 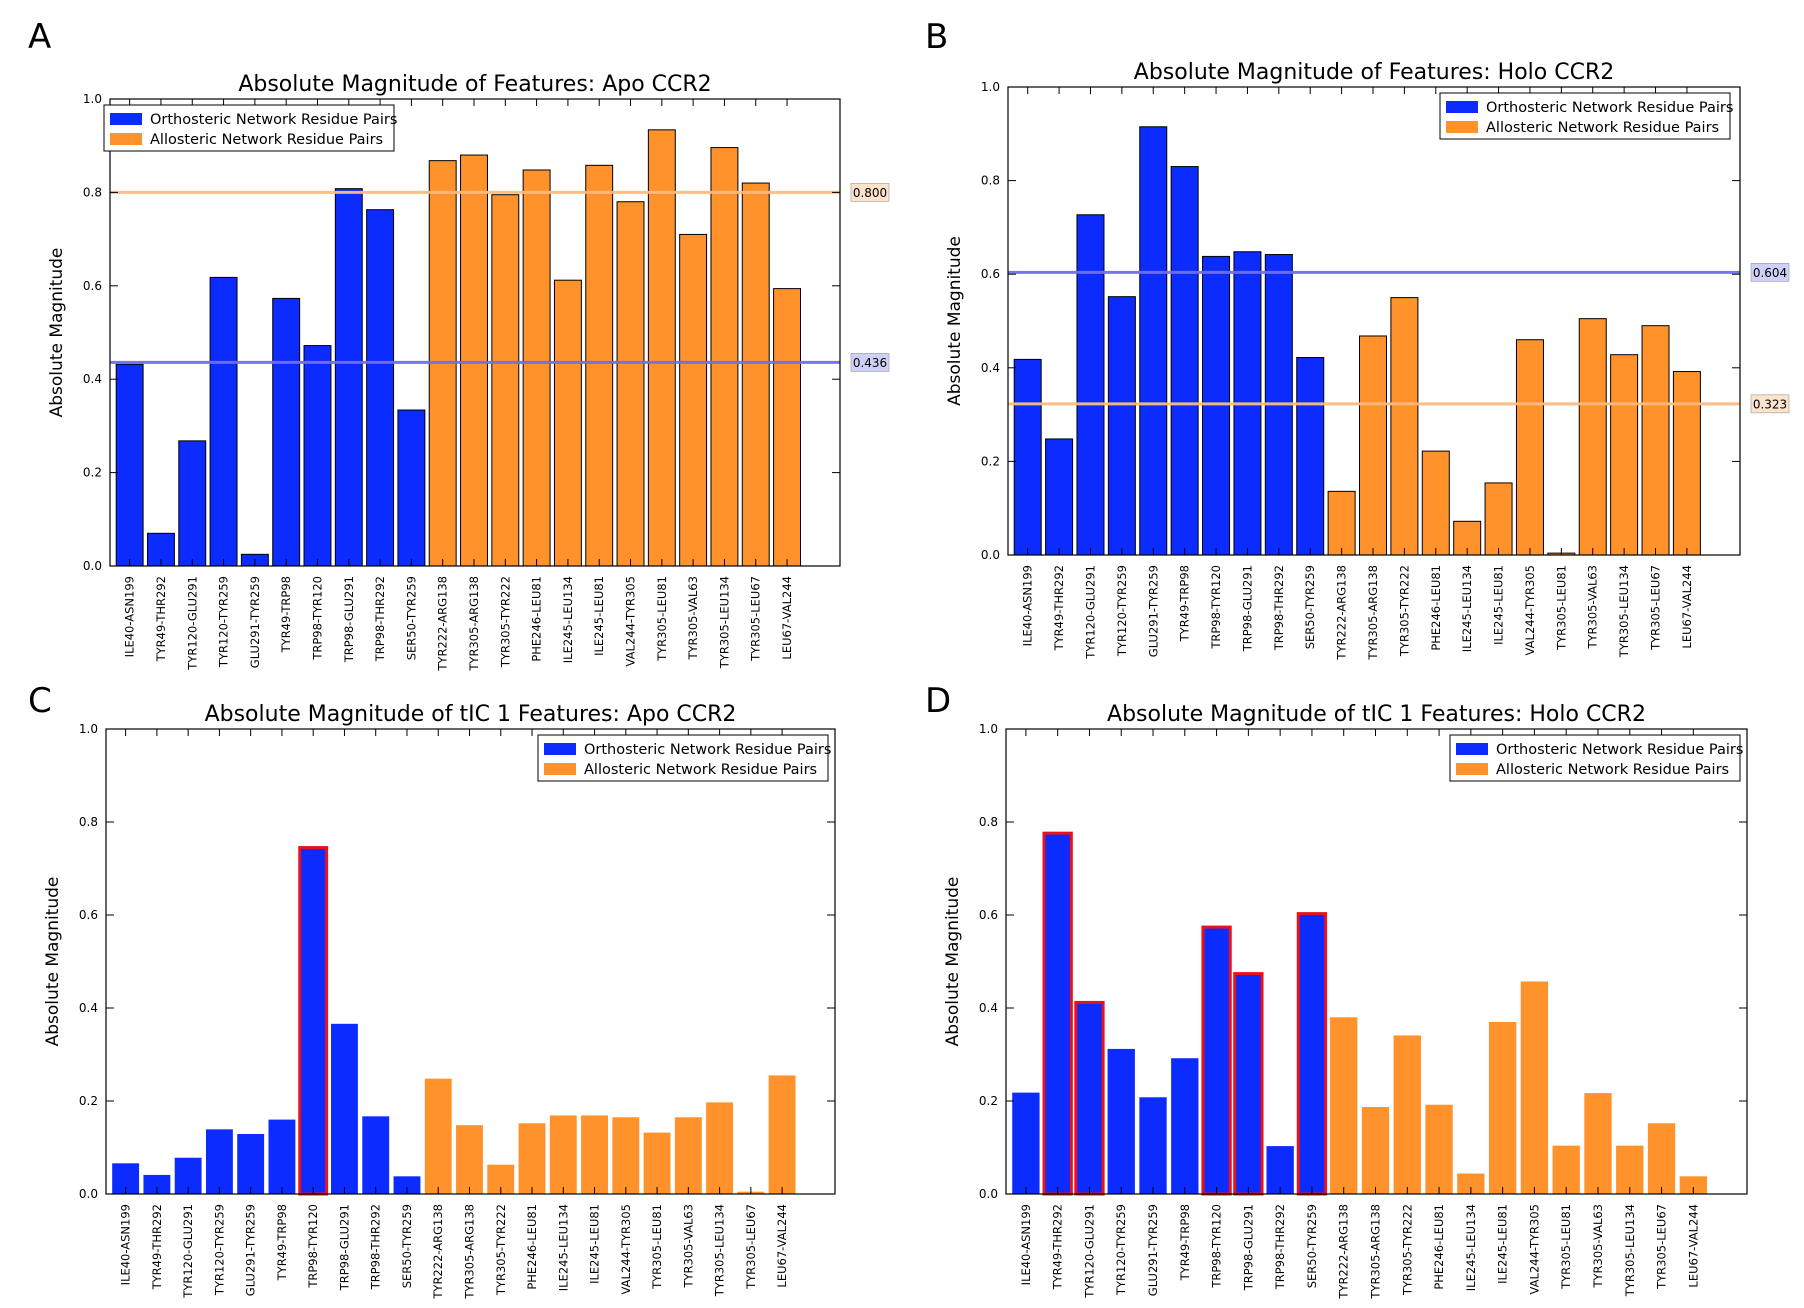 What do you see at coordinates (192, 623) in the screenshot?
I see `x-tick-label: TYR120-GLU291` at bounding box center [192, 623].